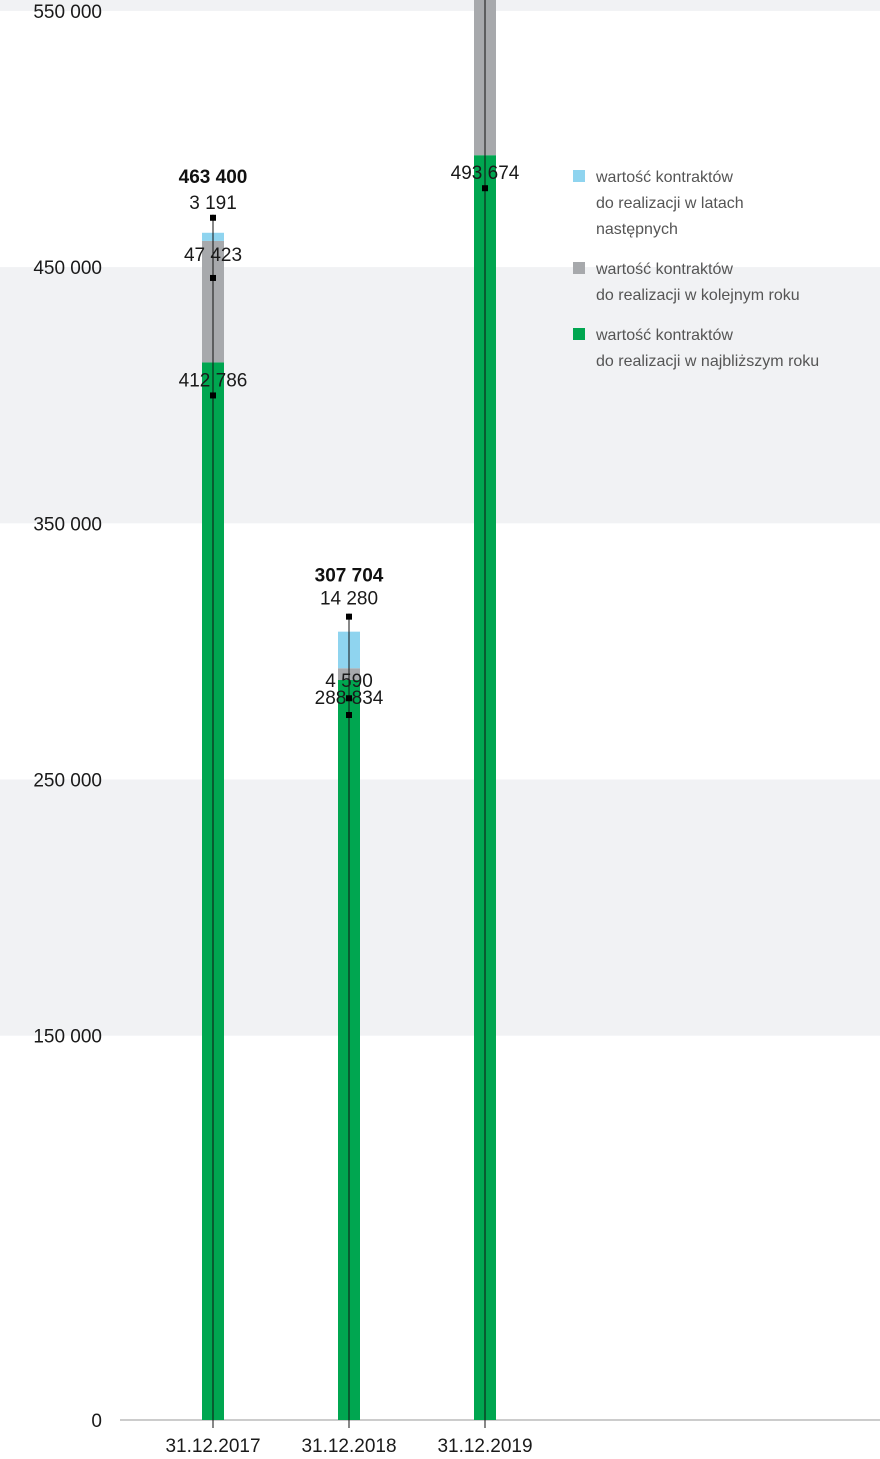  I want to click on segment-value-label: 4 590, so click(349, 681).